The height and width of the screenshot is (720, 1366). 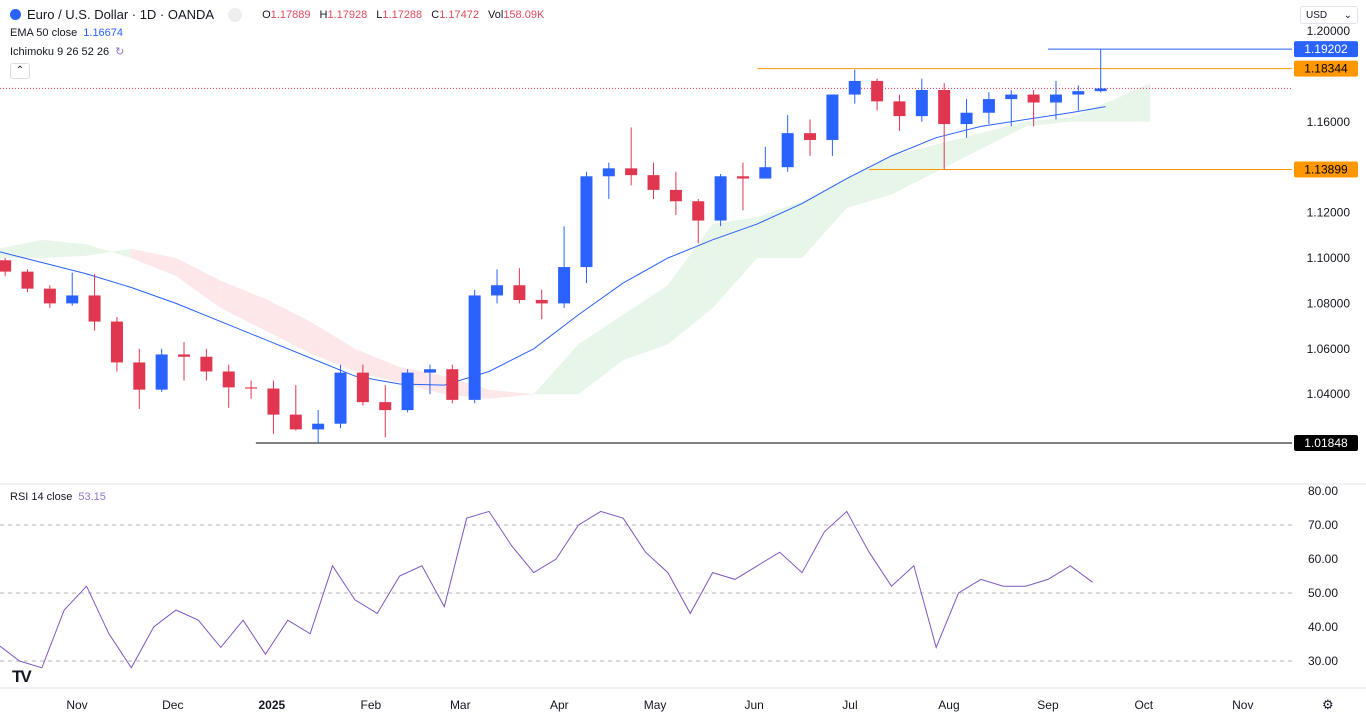 I want to click on rsi-tick-label: 80.00, so click(x=1323, y=491).